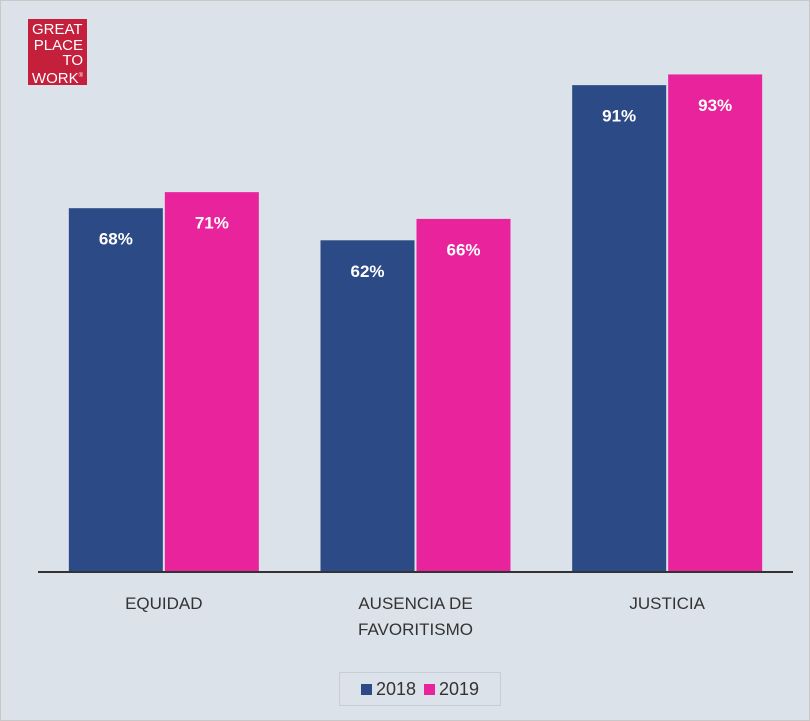  I want to click on legend-label: 2018, so click(395, 688).